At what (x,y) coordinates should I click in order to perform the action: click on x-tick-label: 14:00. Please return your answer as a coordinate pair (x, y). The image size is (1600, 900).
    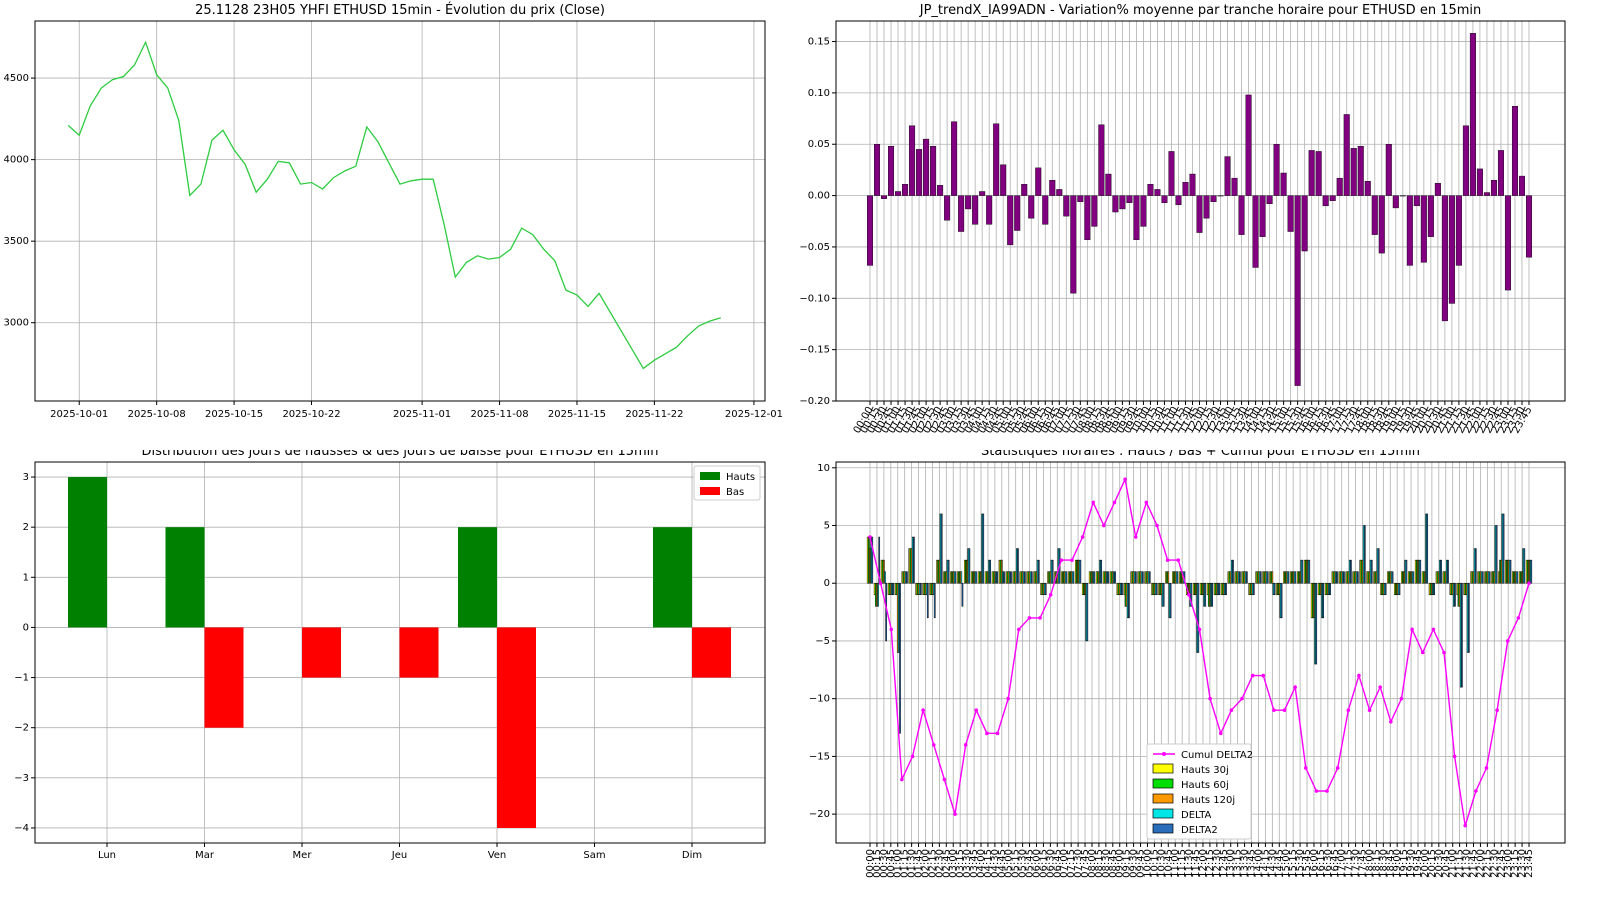
    Looking at the image, I should click on (1258, 863).